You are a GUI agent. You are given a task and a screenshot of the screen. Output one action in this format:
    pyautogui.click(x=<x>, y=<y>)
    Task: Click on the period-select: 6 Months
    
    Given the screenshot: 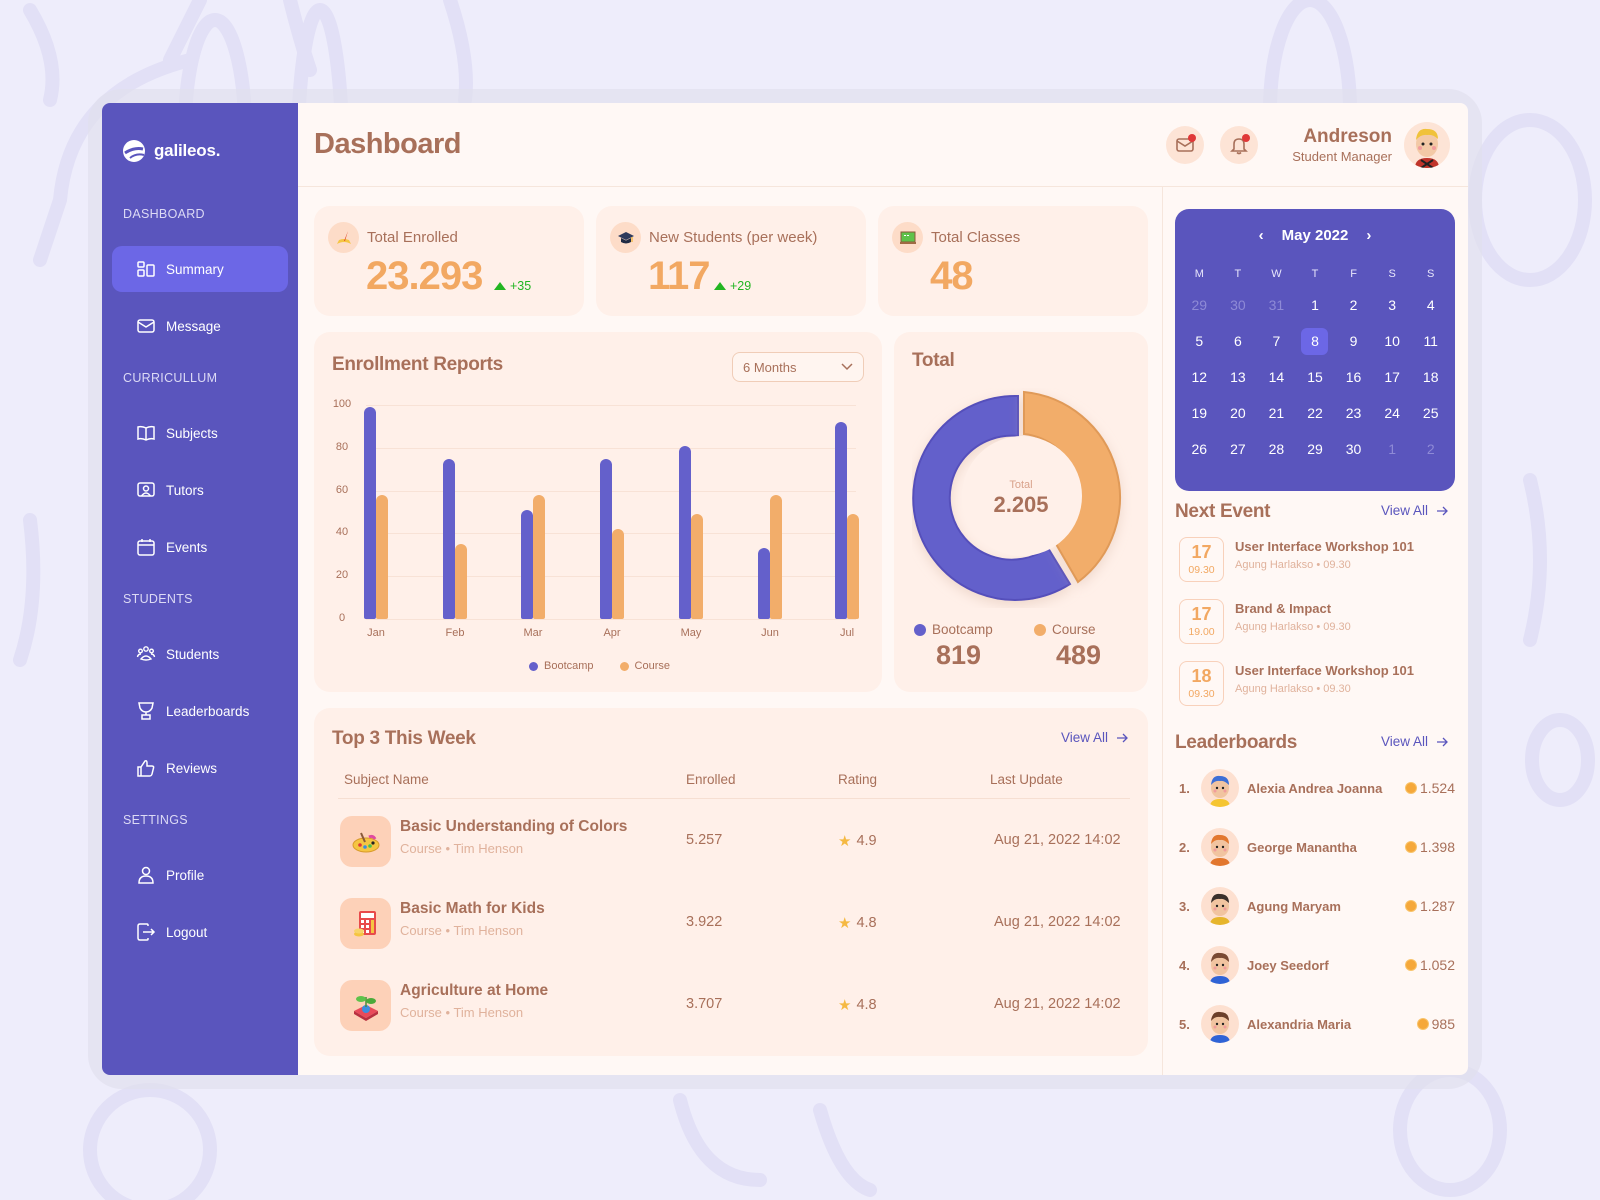 What is the action you would take?
    pyautogui.click(x=798, y=367)
    